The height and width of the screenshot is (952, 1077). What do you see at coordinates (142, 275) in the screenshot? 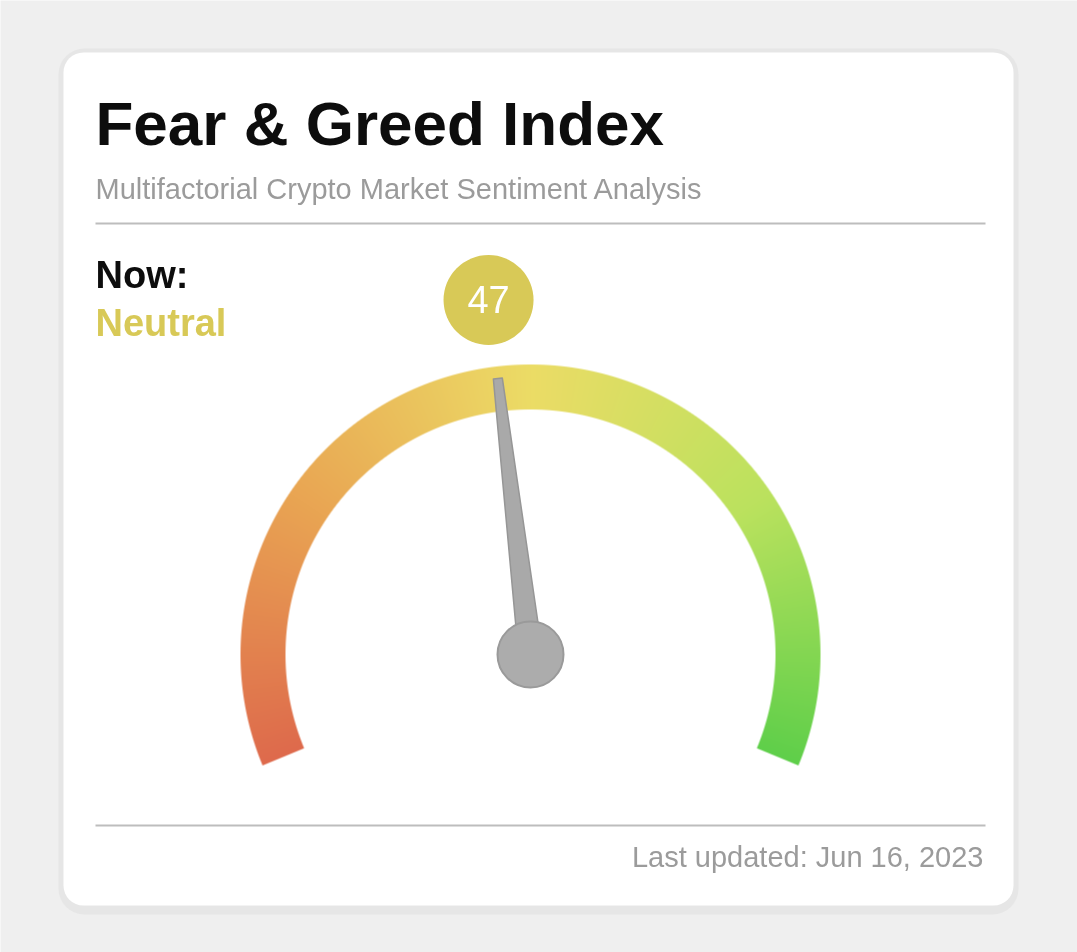
I see `text: Now:` at bounding box center [142, 275].